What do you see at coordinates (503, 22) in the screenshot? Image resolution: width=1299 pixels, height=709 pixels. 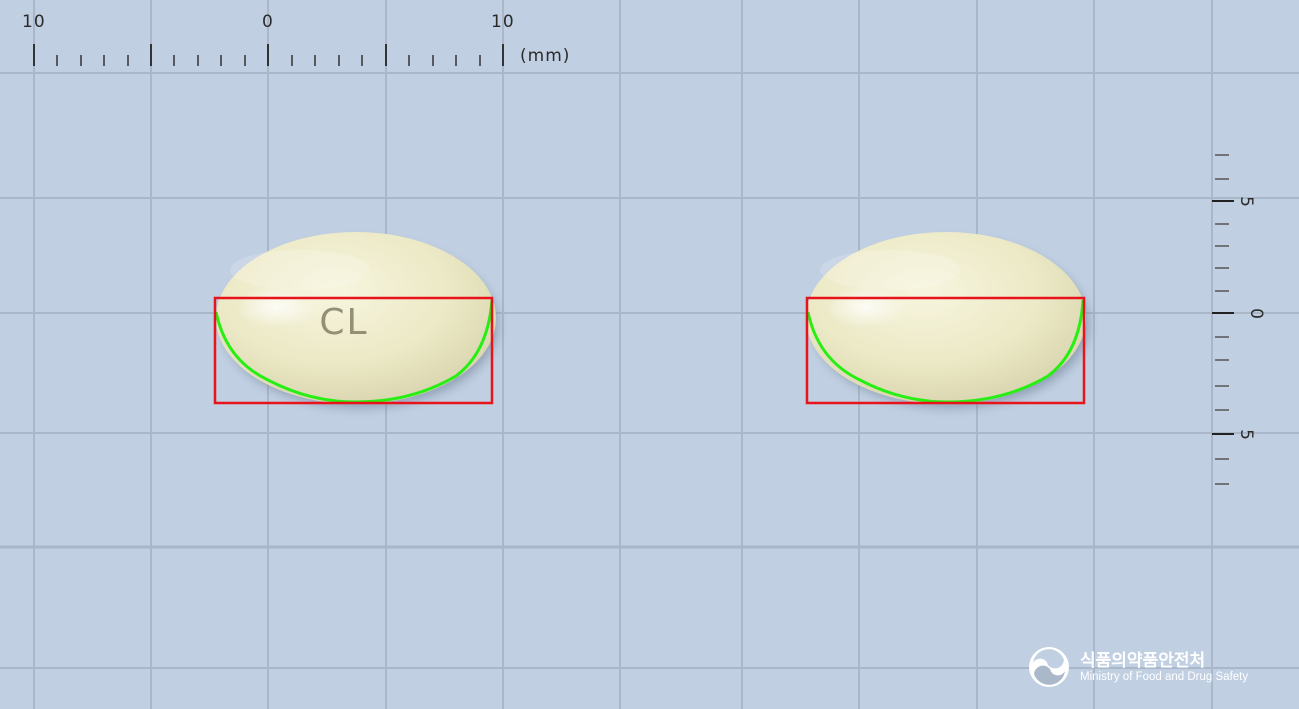 I see `top-ruler-label-right: 10` at bounding box center [503, 22].